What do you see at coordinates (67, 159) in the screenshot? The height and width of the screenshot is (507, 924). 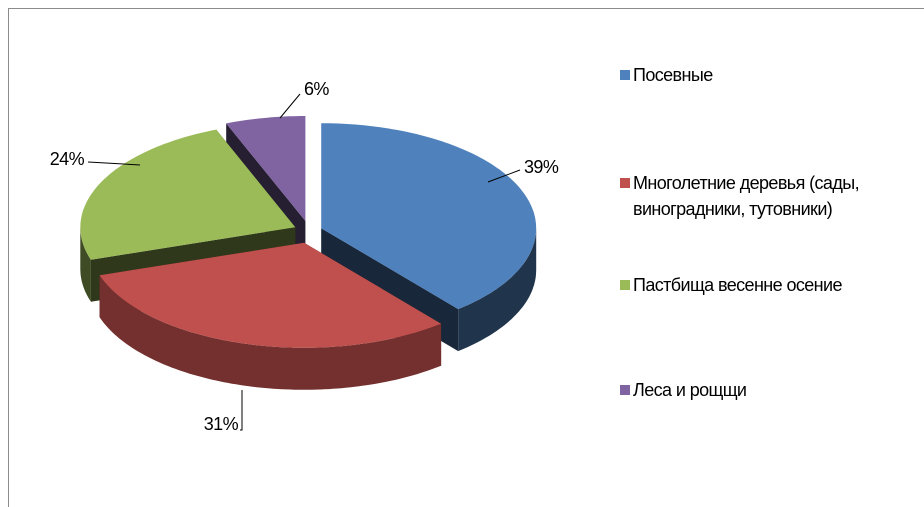 I see `data-label: 24%` at bounding box center [67, 159].